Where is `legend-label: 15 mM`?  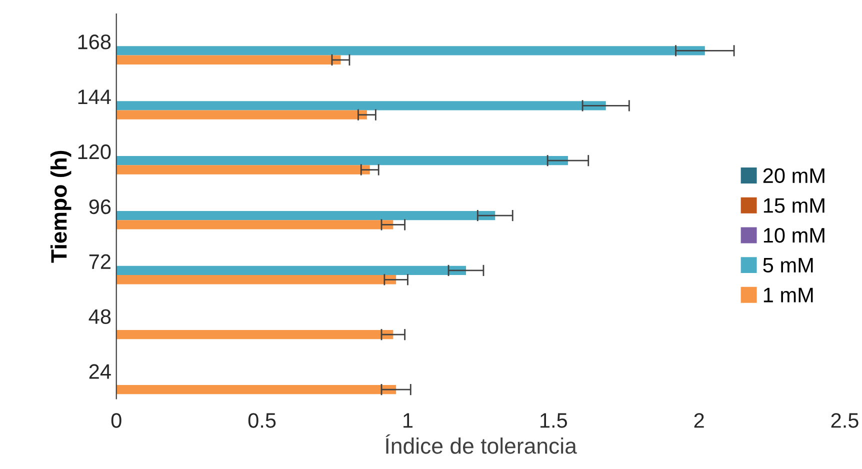
legend-label: 15 mM is located at coordinates (794, 205).